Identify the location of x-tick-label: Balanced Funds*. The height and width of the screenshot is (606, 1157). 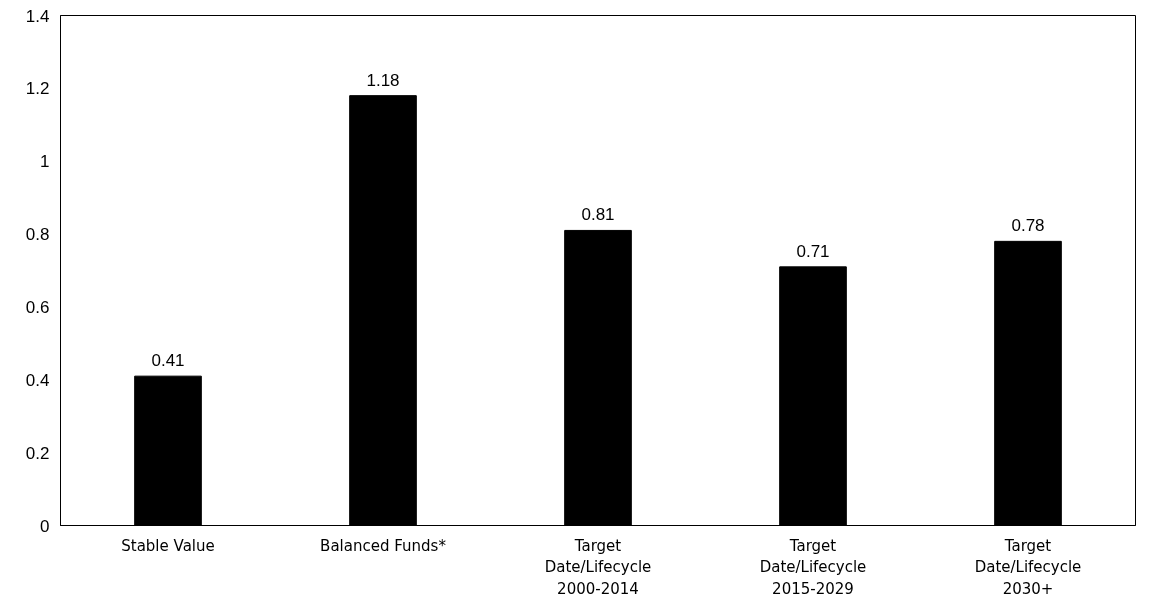
(383, 545).